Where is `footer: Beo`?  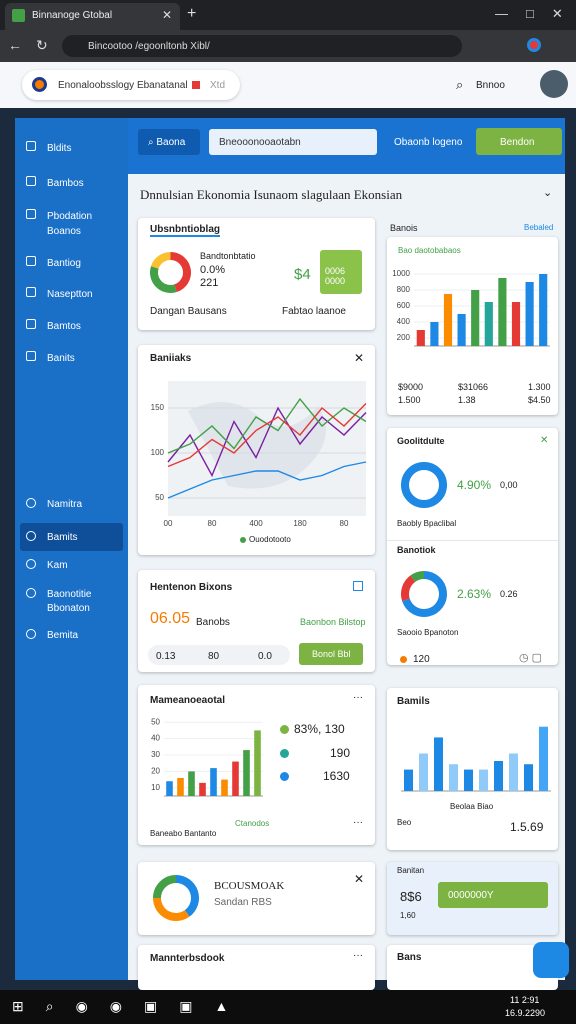 footer: Beo is located at coordinates (404, 822).